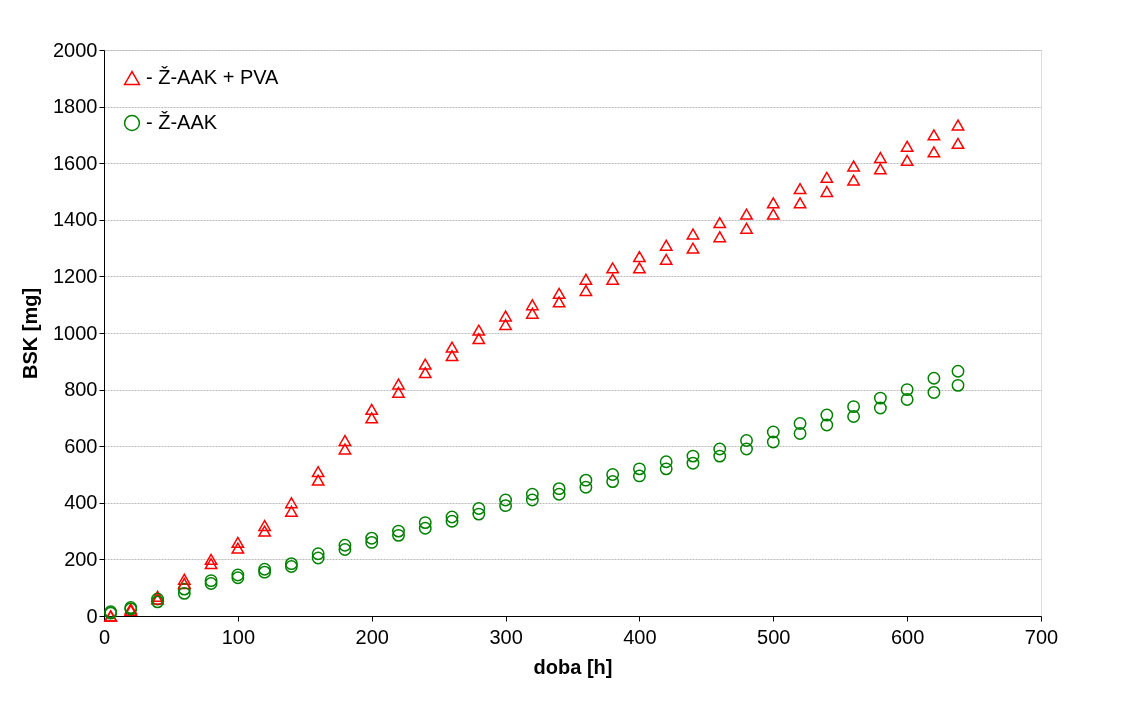 The image size is (1148, 708). Describe the element at coordinates (75, 219) in the screenshot. I see `y-tick-label: 1400` at that location.